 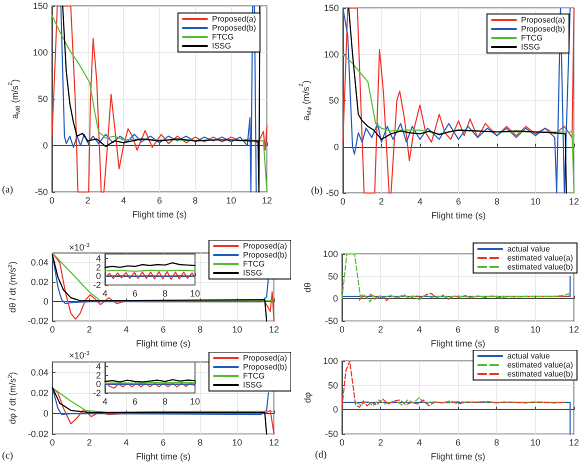 I want to click on y-tick-label: 0.02, so click(x=39, y=393).